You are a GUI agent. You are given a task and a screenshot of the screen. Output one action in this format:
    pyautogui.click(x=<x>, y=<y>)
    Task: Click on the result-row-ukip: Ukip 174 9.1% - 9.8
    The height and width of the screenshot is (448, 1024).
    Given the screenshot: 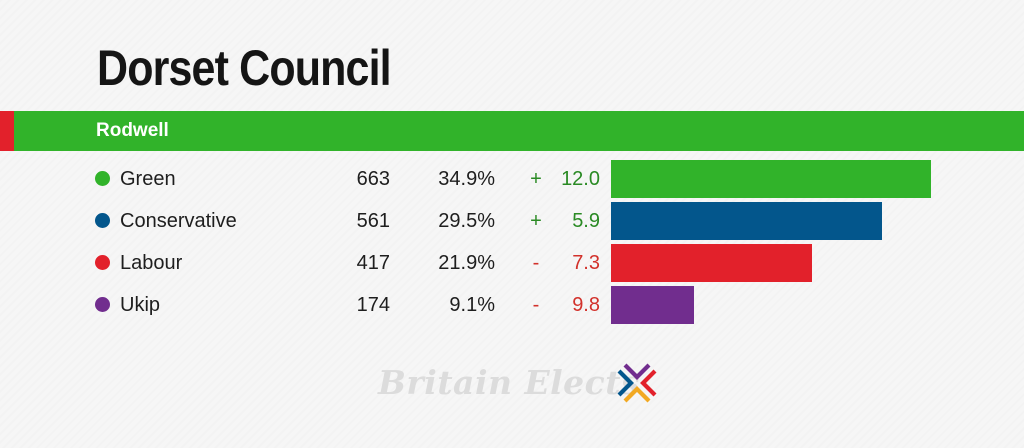 What is the action you would take?
    pyautogui.click(x=512, y=305)
    